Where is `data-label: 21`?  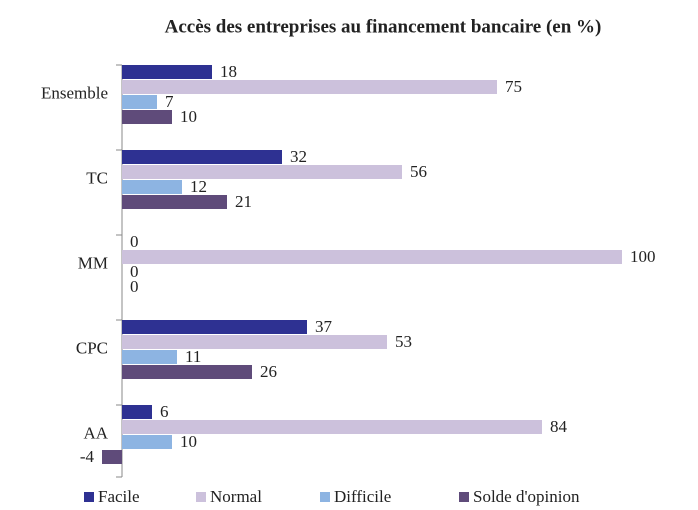
data-label: 21 is located at coordinates (243, 201).